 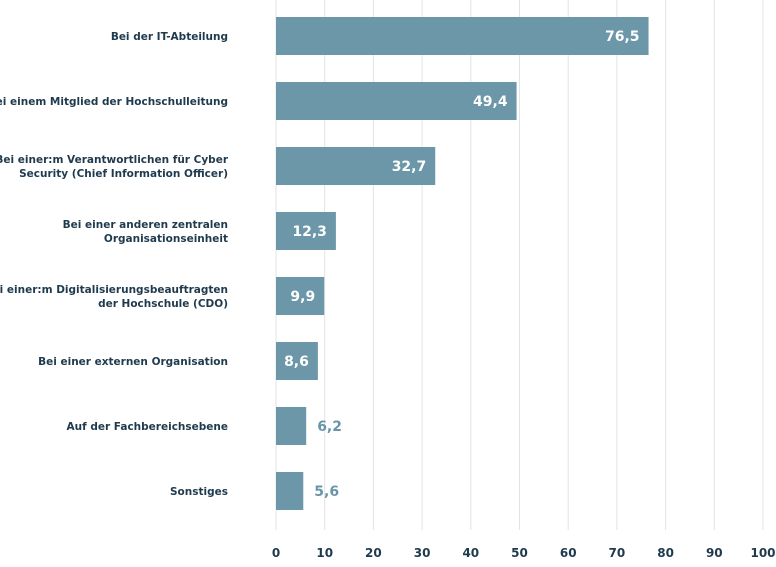 I want to click on x-tick-label: 10, so click(x=324, y=553).